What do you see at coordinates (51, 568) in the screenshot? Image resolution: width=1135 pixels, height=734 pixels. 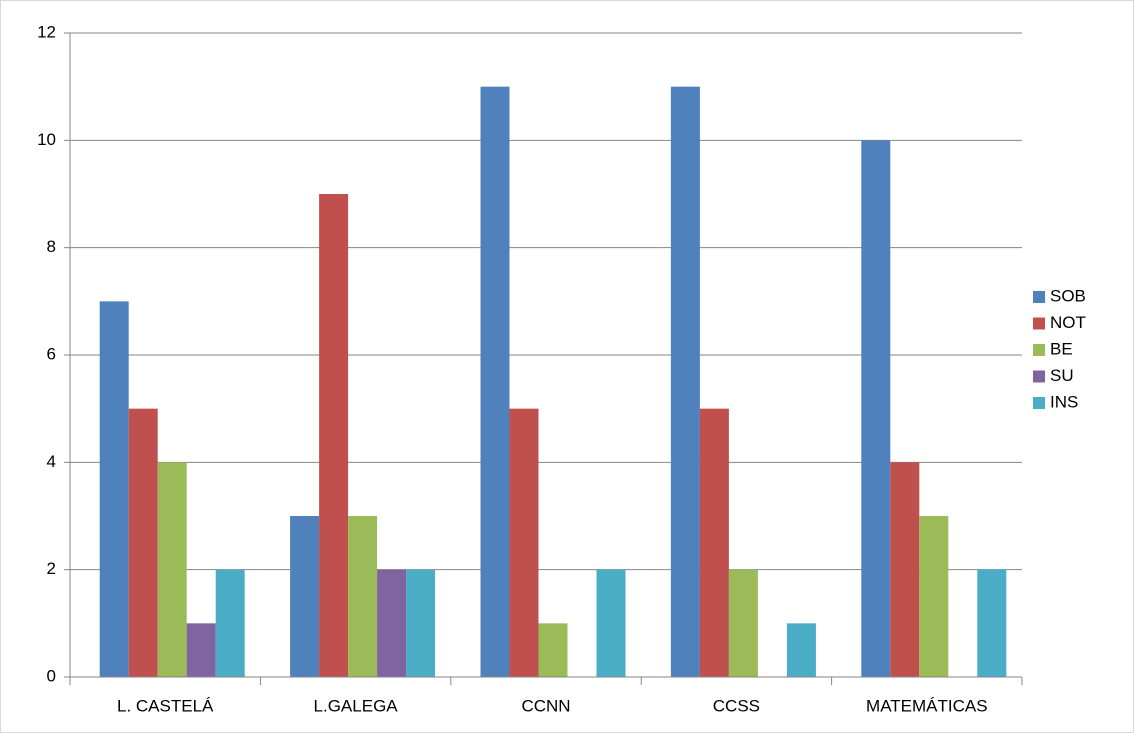 I see `y-tick-label: 2` at bounding box center [51, 568].